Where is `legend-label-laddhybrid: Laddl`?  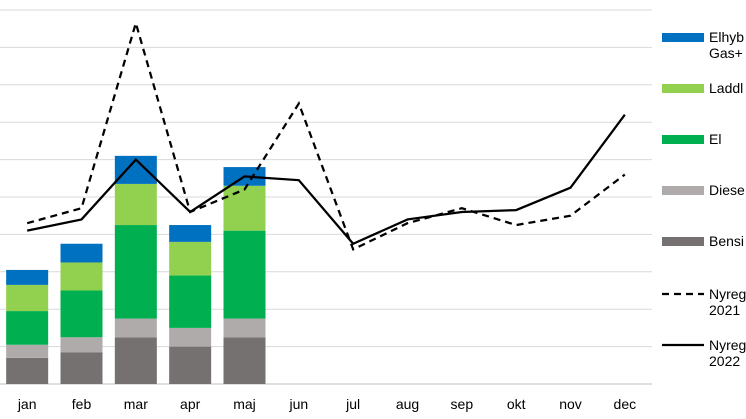
legend-label-laddhybrid: Laddl is located at coordinates (726, 88).